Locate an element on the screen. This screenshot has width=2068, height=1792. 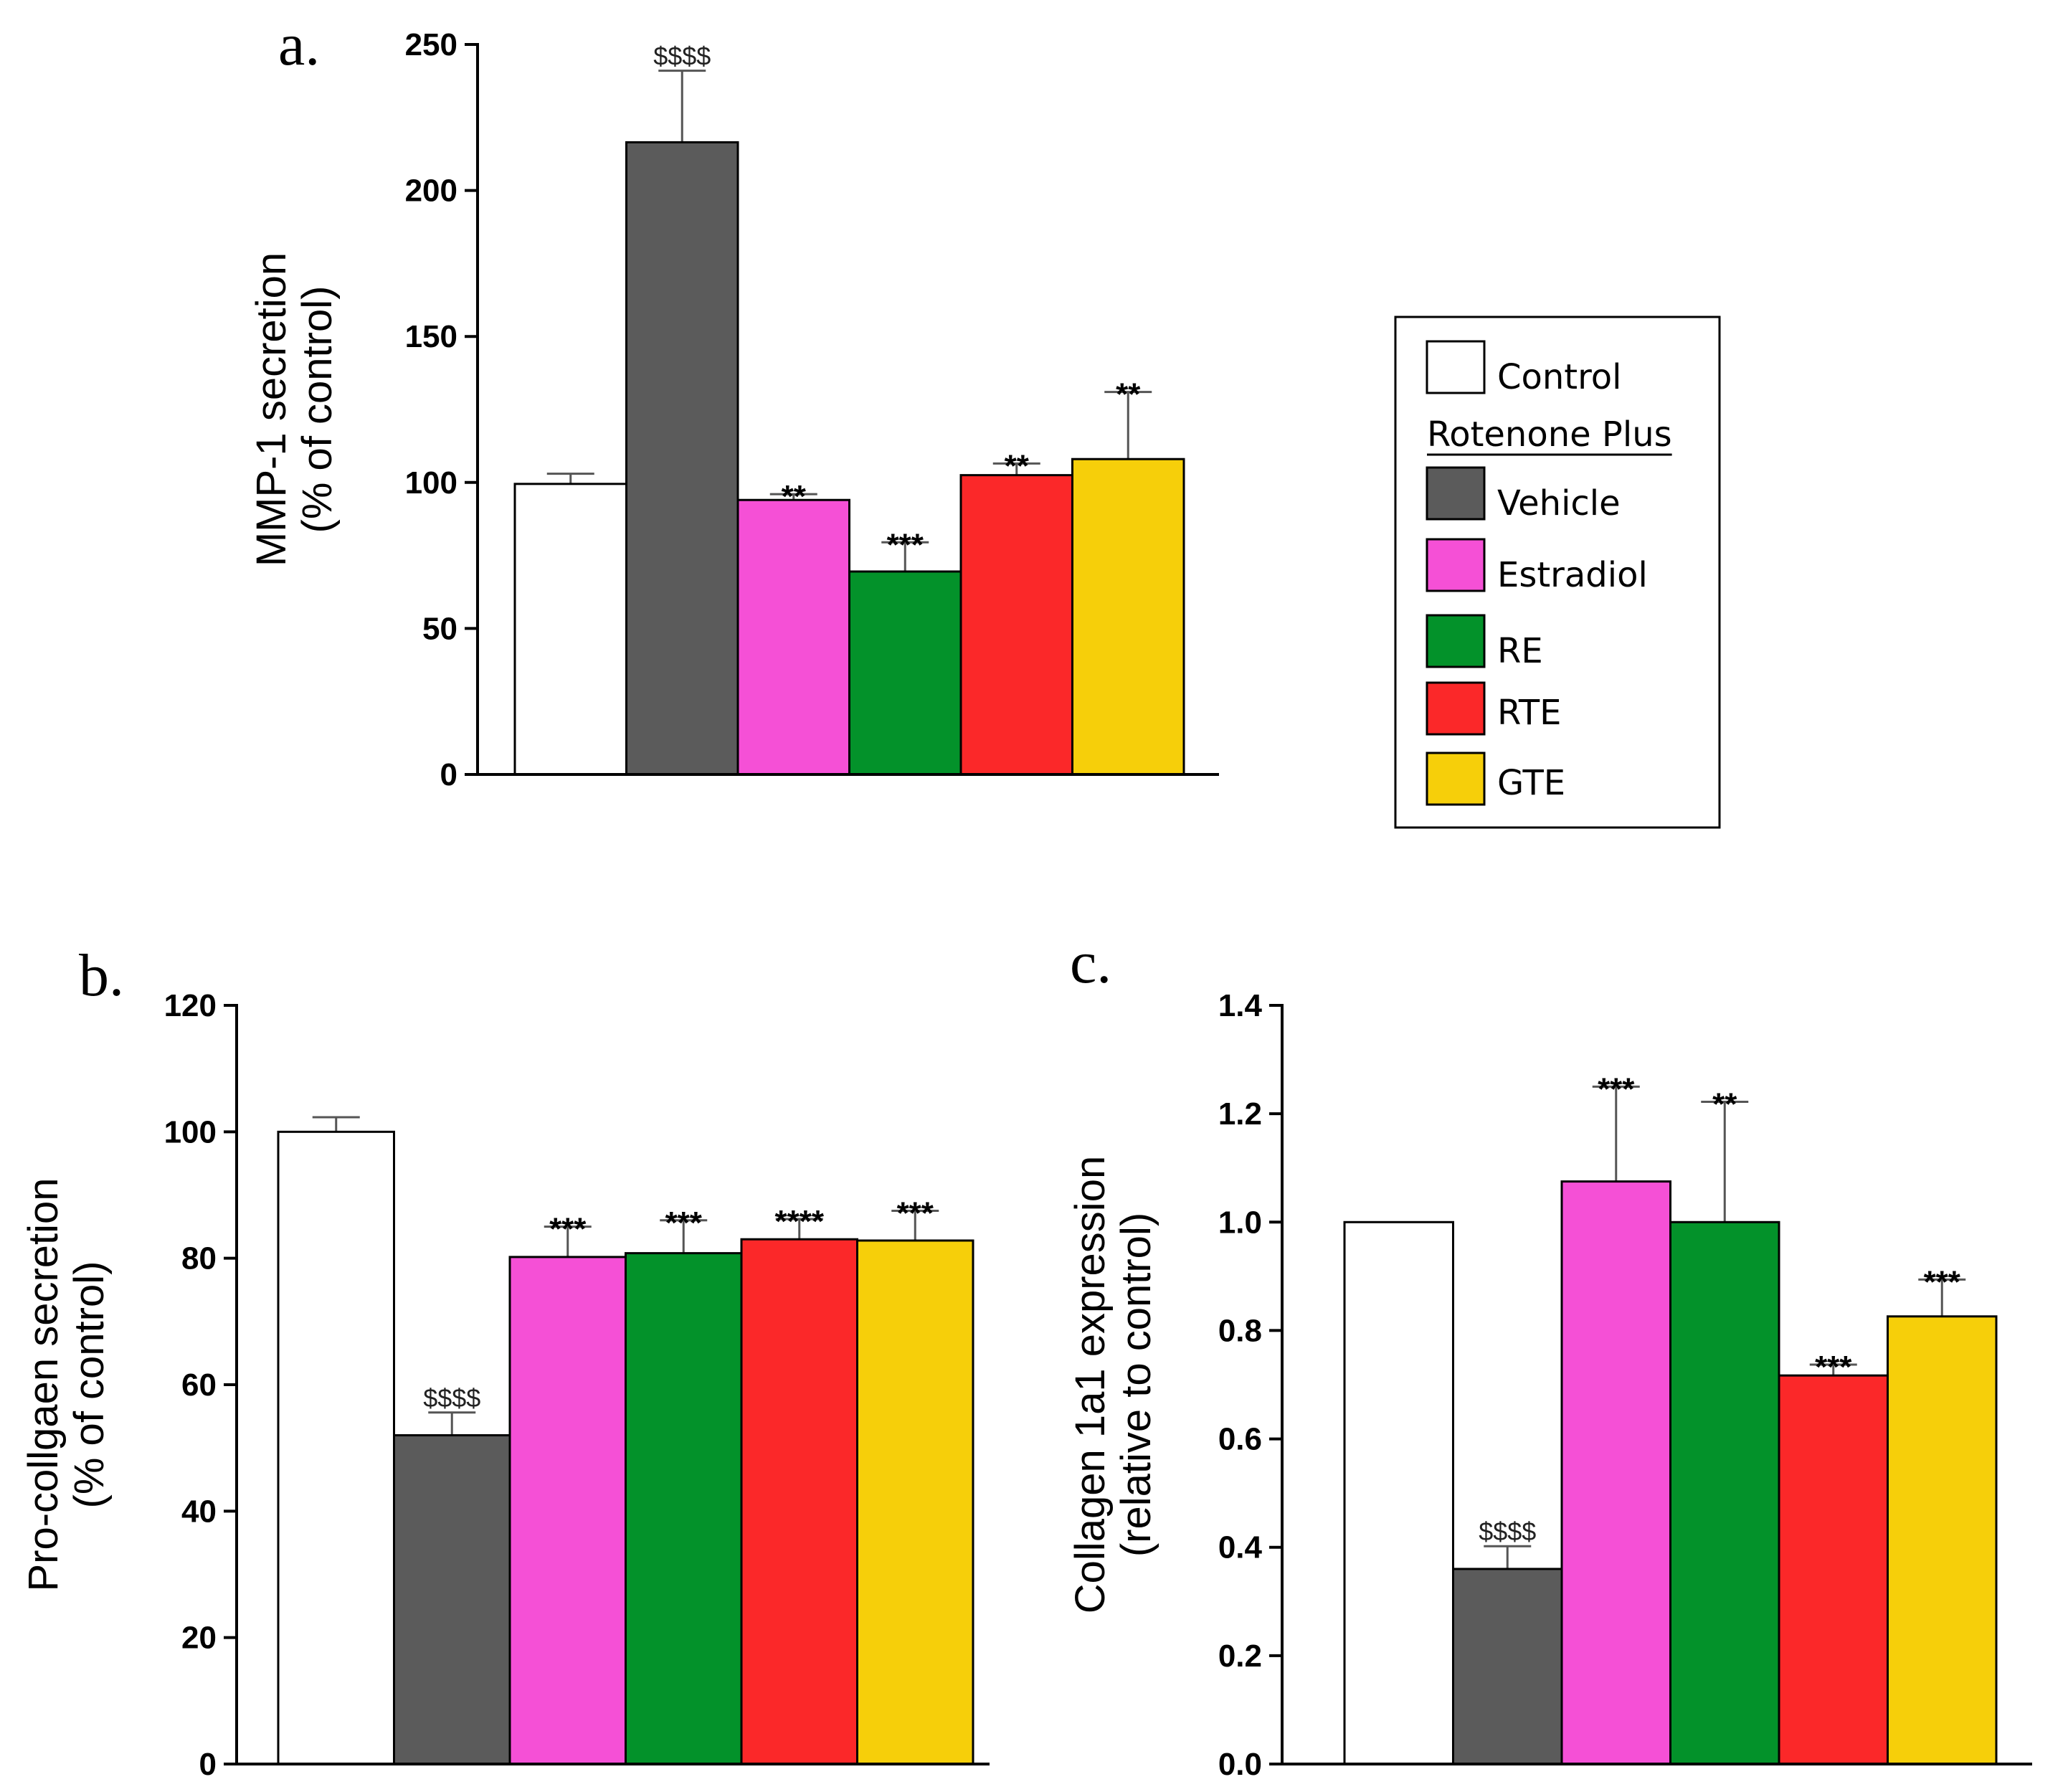
legend-label-gte: GTE is located at coordinates (1531, 783).